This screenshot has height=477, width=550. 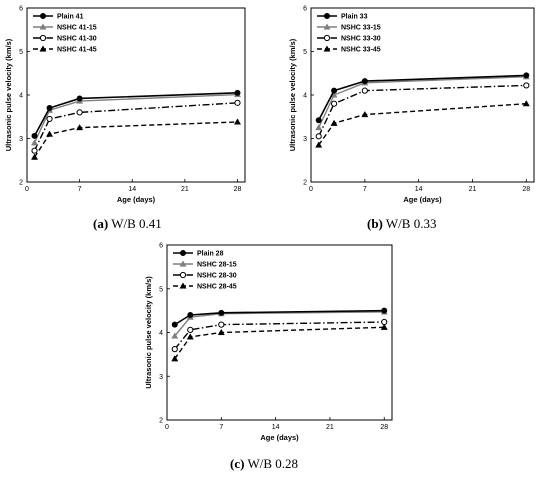 I want to click on legend-label-4: NSHC 28-45, so click(x=217, y=287).